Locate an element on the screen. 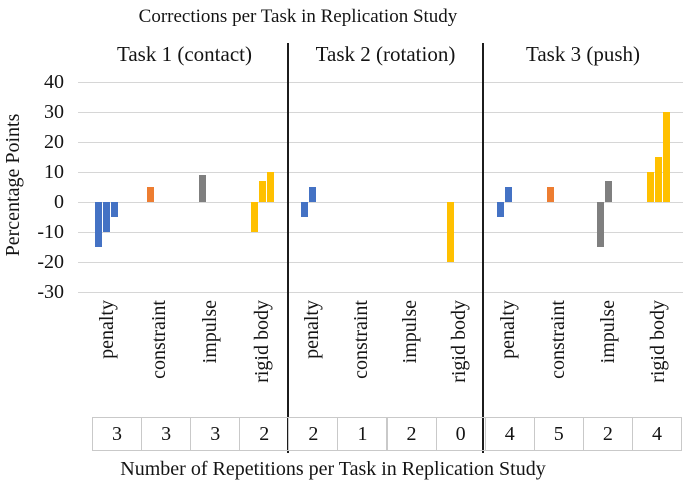  y-tick-label: 10 is located at coordinates (54, 172).